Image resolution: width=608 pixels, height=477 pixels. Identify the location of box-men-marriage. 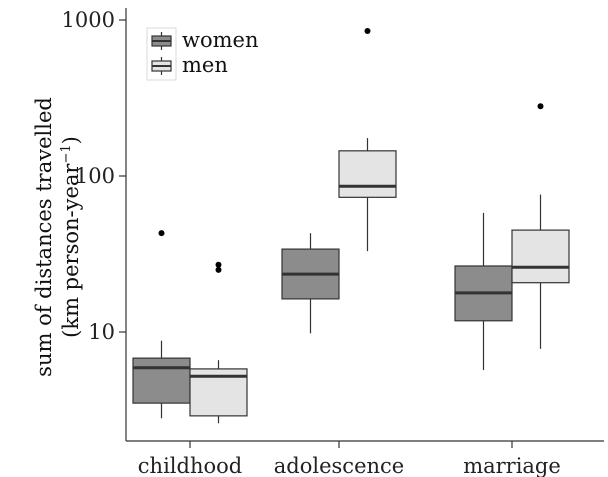
(540, 226).